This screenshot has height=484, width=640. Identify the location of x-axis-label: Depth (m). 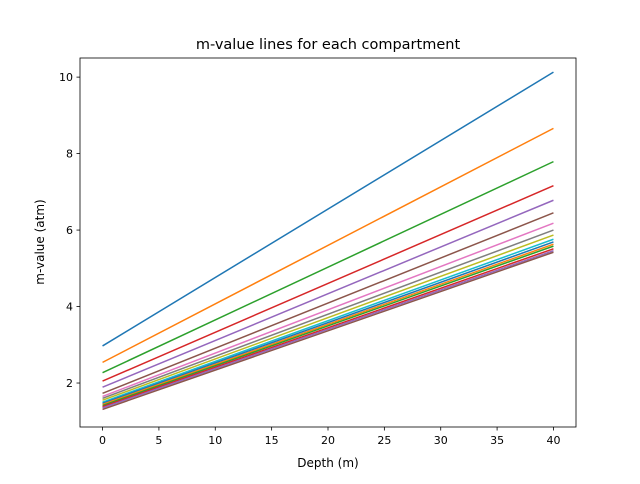
(327, 463).